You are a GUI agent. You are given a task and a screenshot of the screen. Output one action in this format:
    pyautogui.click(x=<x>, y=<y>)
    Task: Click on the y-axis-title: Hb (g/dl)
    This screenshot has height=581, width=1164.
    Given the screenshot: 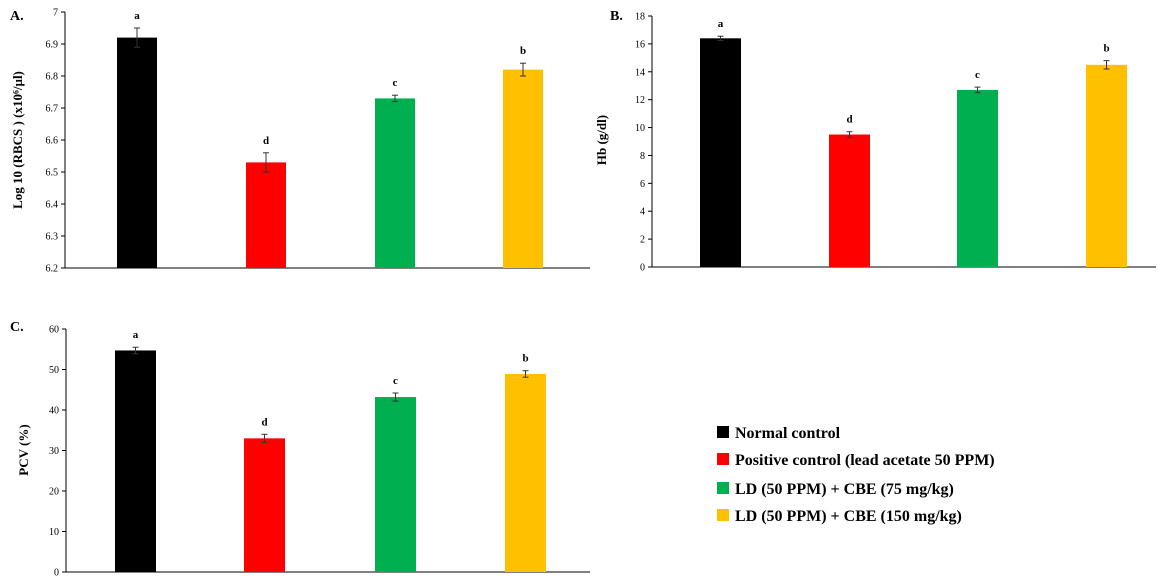 What is the action you would take?
    pyautogui.click(x=601, y=140)
    